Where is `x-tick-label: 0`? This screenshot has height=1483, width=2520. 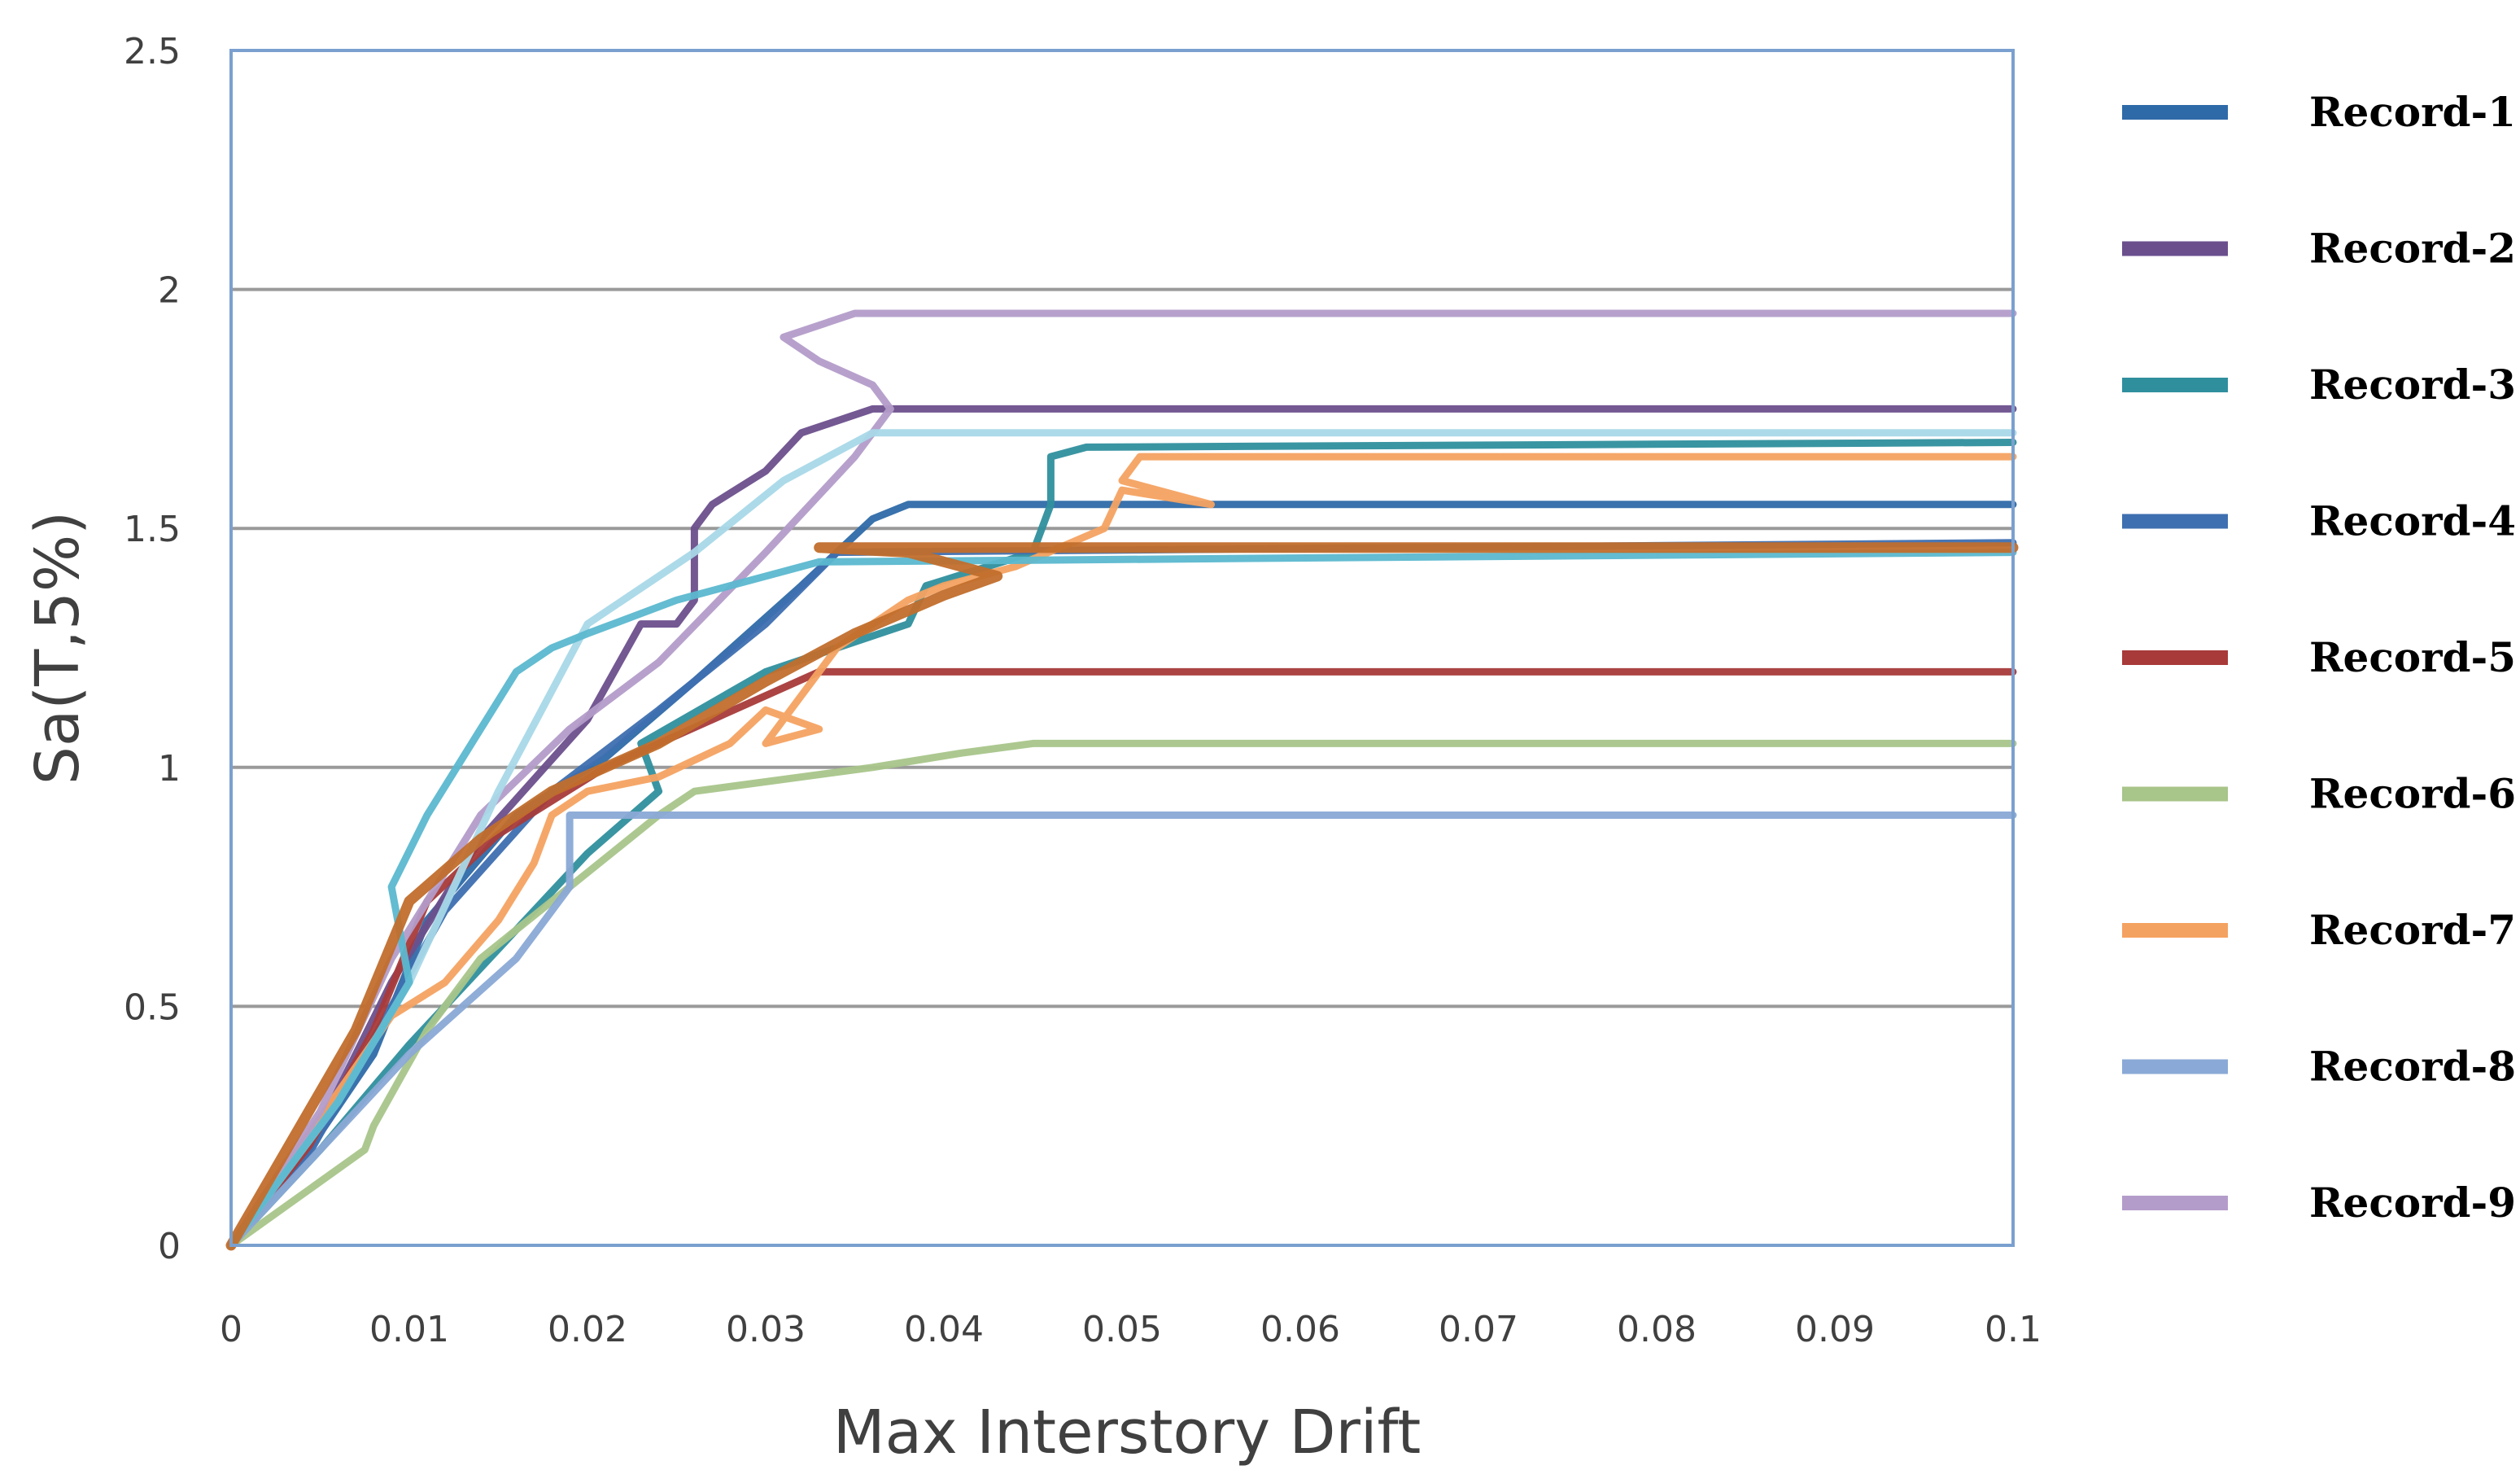 x-tick-label: 0 is located at coordinates (231, 1329).